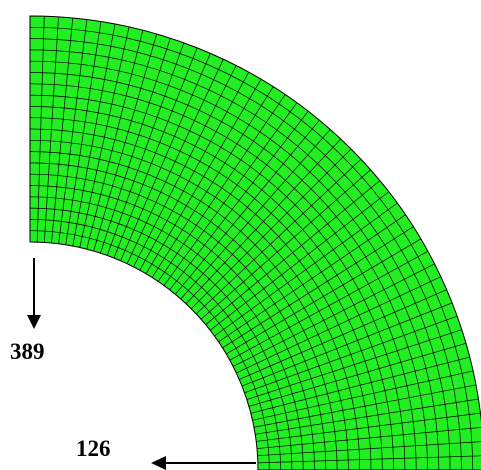 The image size is (481, 470). Describe the element at coordinates (93, 448) in the screenshot. I see `load-label-horizontal: 126` at that location.